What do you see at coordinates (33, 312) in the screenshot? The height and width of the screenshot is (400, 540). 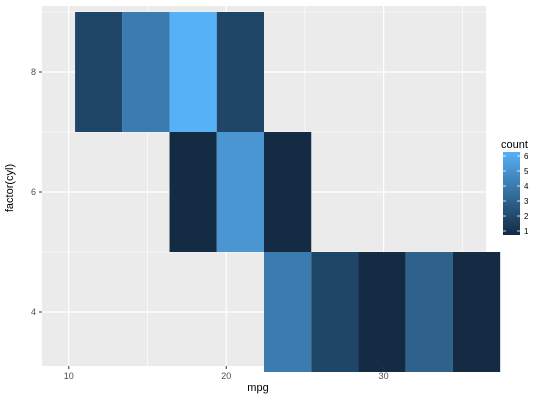 I see `y-tick-label: 4` at bounding box center [33, 312].